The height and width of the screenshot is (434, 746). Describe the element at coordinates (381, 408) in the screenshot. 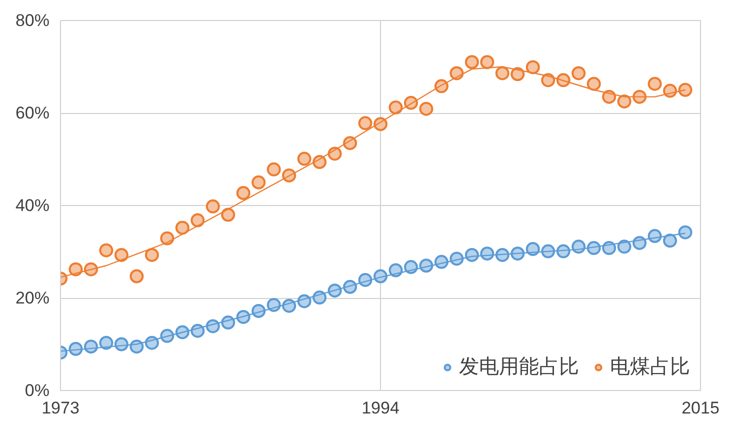

I see `x-tick-label: 1994` at that location.